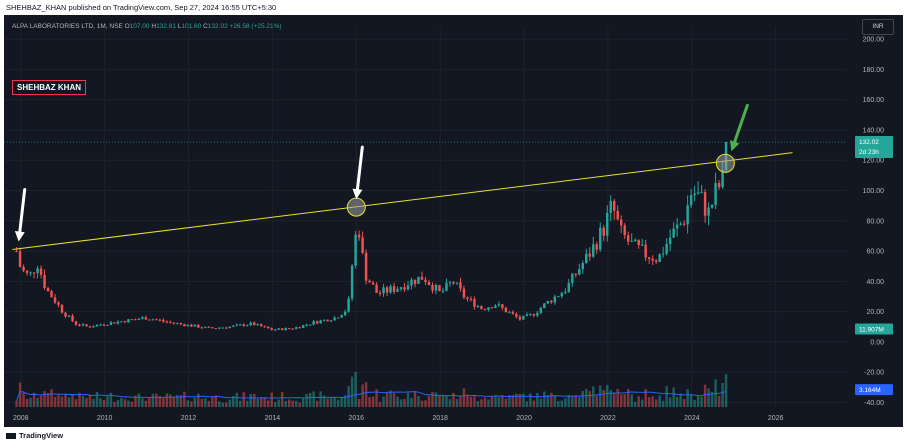 The height and width of the screenshot is (448, 907). Describe the element at coordinates (874, 40) in the screenshot. I see `y-tick-label: 200.00` at that location.